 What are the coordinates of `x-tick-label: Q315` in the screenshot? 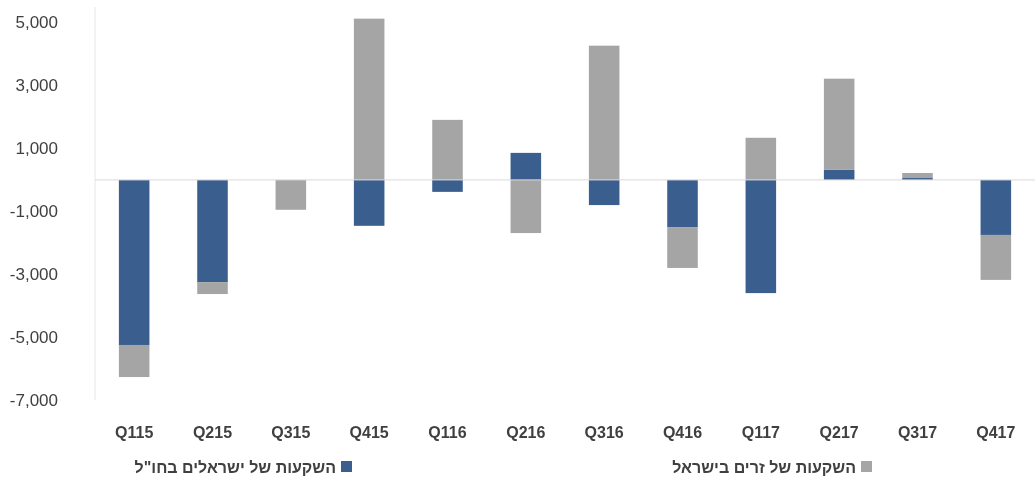 It's located at (291, 432).